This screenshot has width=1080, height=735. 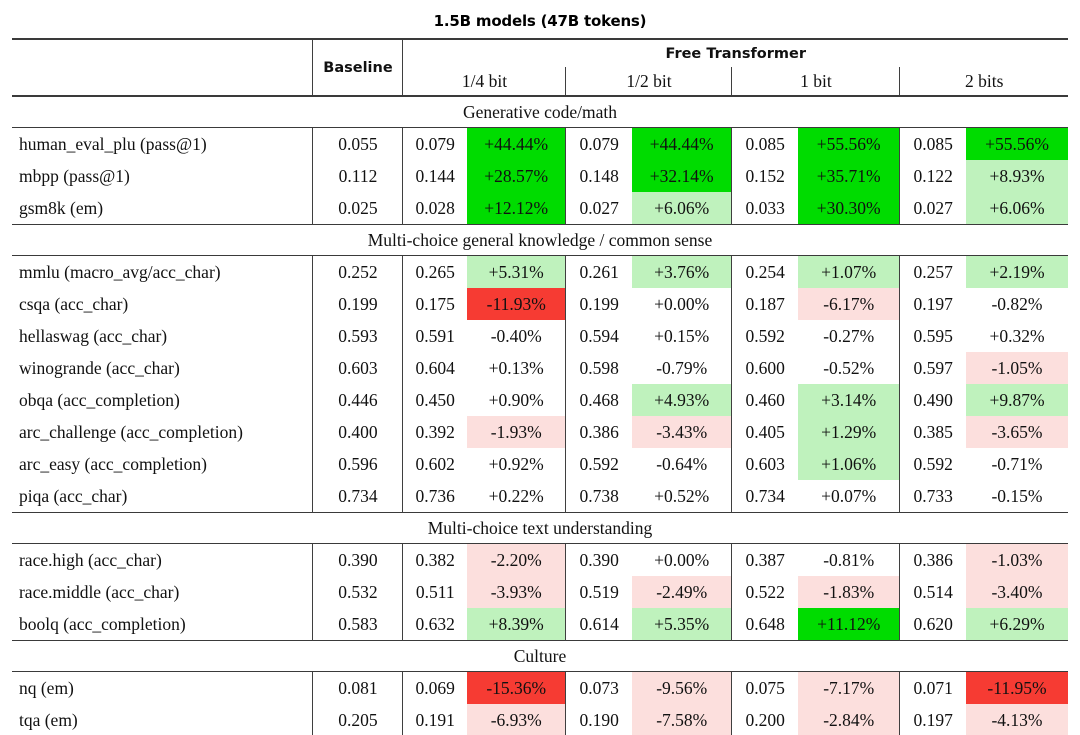 What do you see at coordinates (848, 176) in the screenshot?
I see `delta-percent: +35.71%` at bounding box center [848, 176].